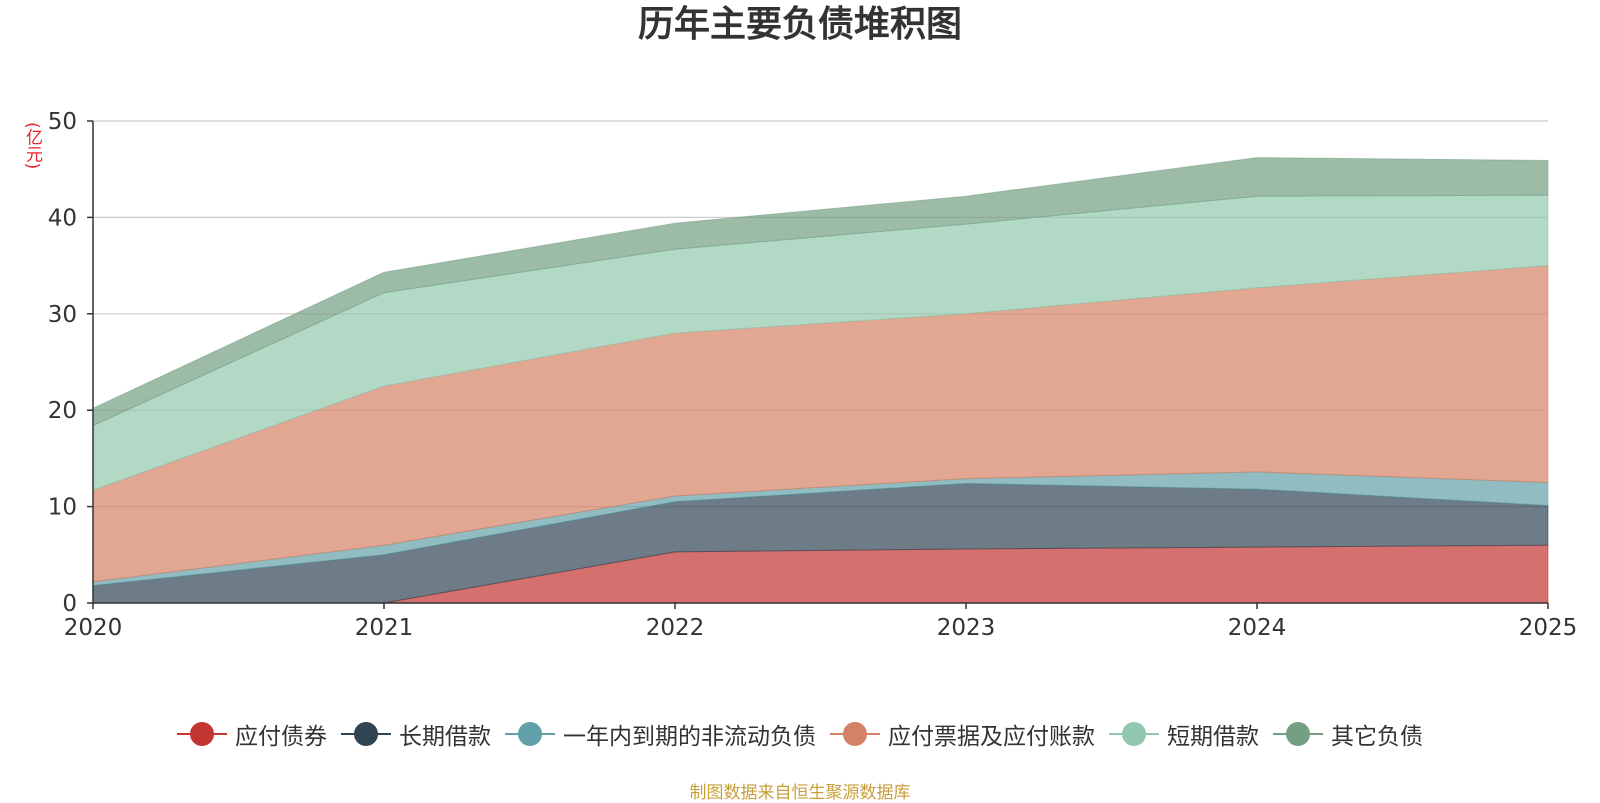 The height and width of the screenshot is (803, 1600). What do you see at coordinates (800, 793) in the screenshot?
I see `source-note: 制图数据来自恒生聚源数据库` at bounding box center [800, 793].